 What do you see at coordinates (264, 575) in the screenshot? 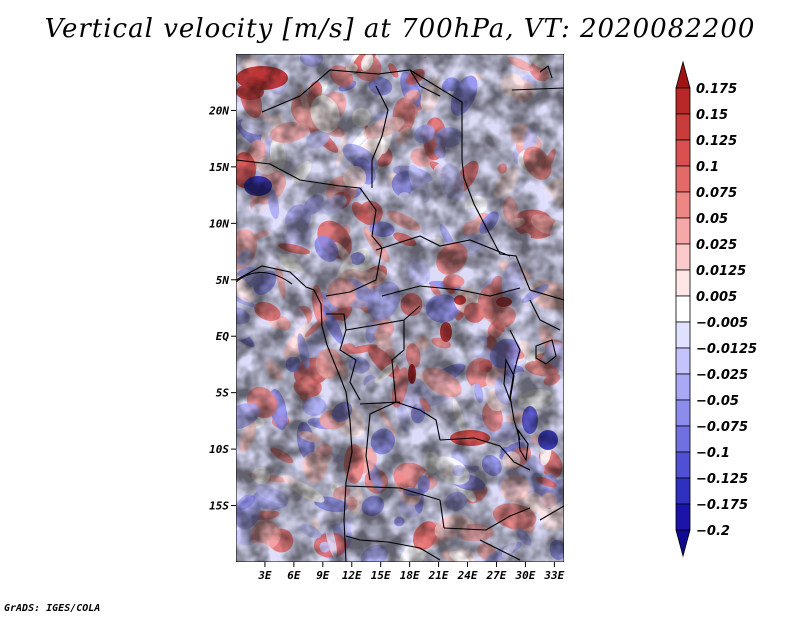
I see `lon-tick-label: 3E` at bounding box center [264, 575].